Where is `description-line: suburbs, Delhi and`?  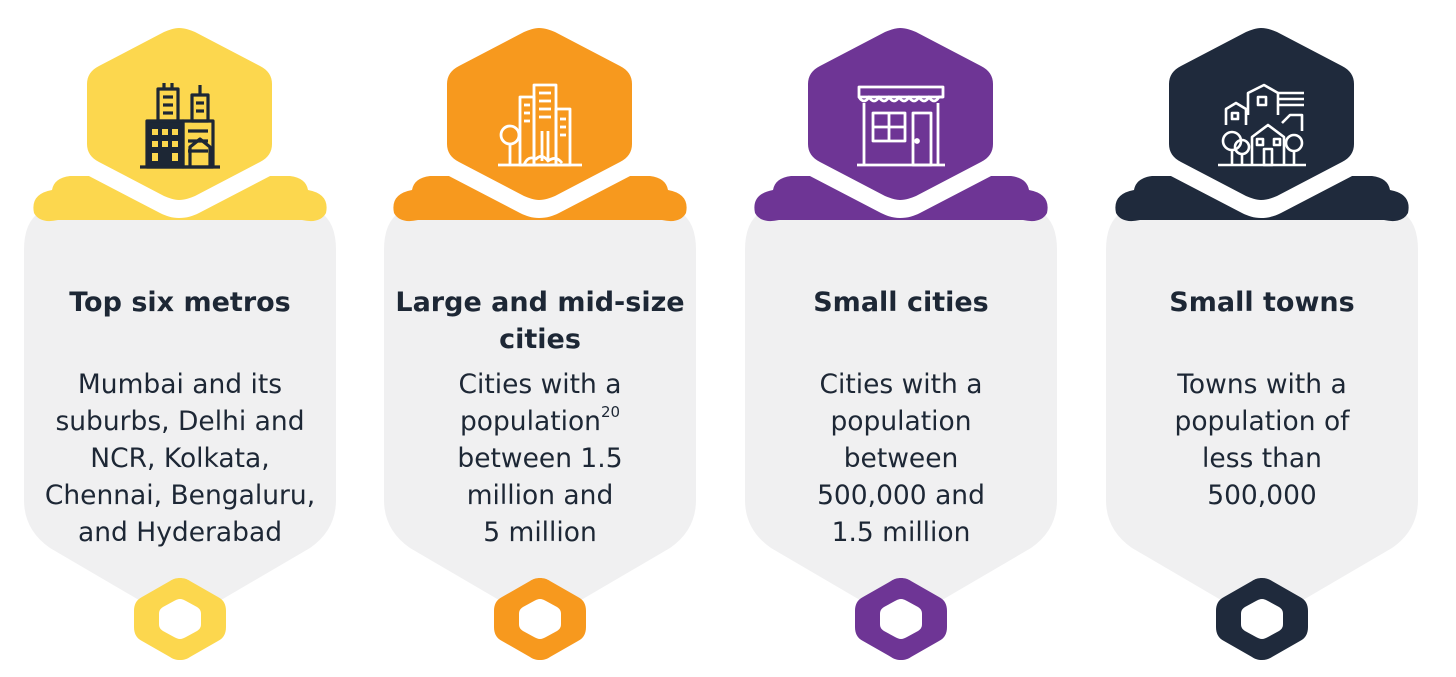 description-line: suburbs, Delhi and is located at coordinates (180, 421).